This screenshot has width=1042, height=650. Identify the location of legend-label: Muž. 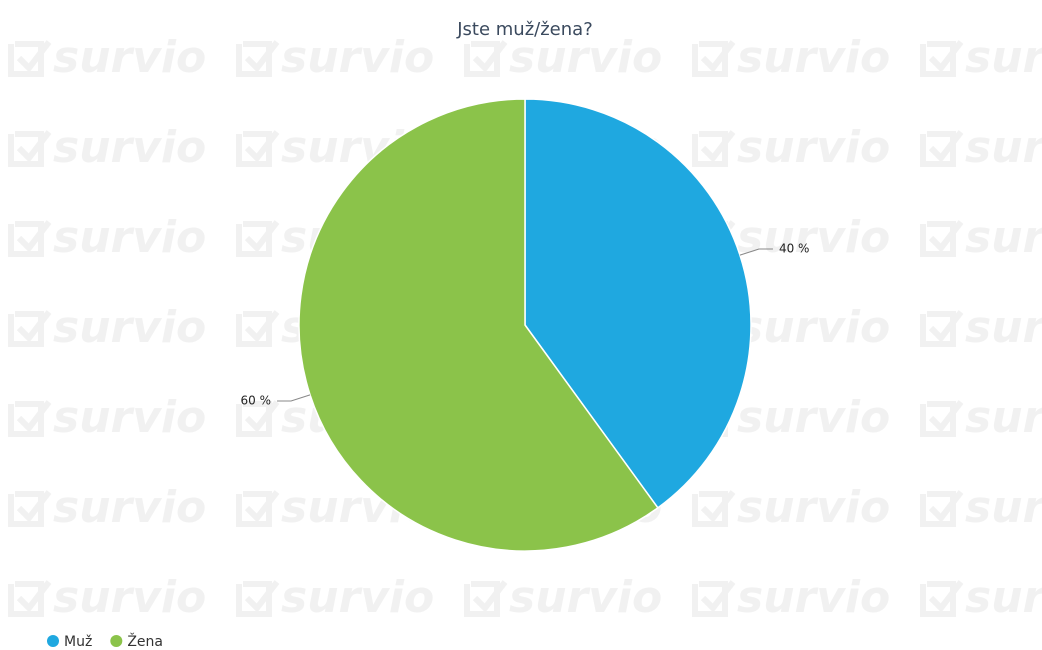
(78, 642).